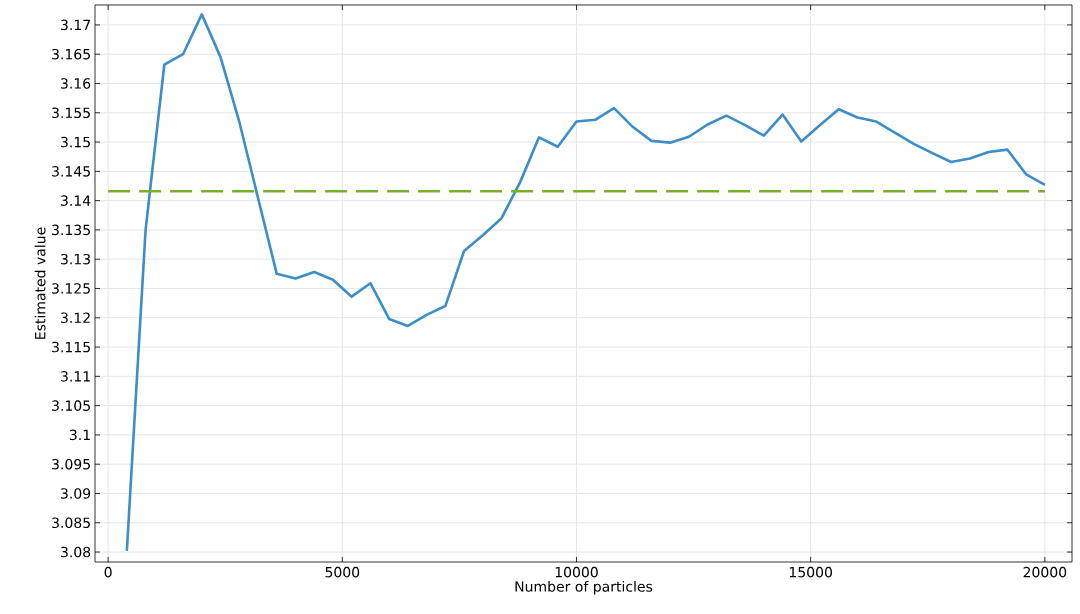 Image resolution: width=1080 pixels, height=614 pixels. I want to click on x-tick-label: 10000, so click(576, 572).